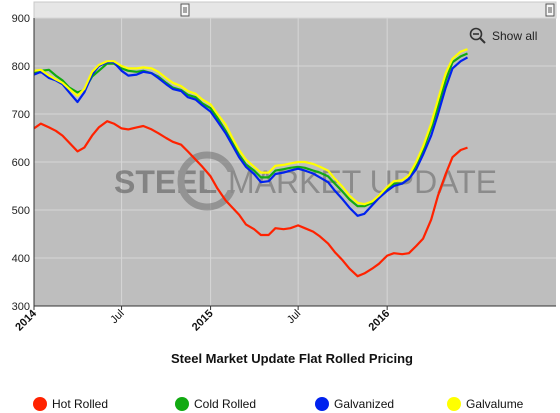 The image size is (560, 413). Describe the element at coordinates (295, 10) in the screenshot. I see `navigator-bar` at that location.